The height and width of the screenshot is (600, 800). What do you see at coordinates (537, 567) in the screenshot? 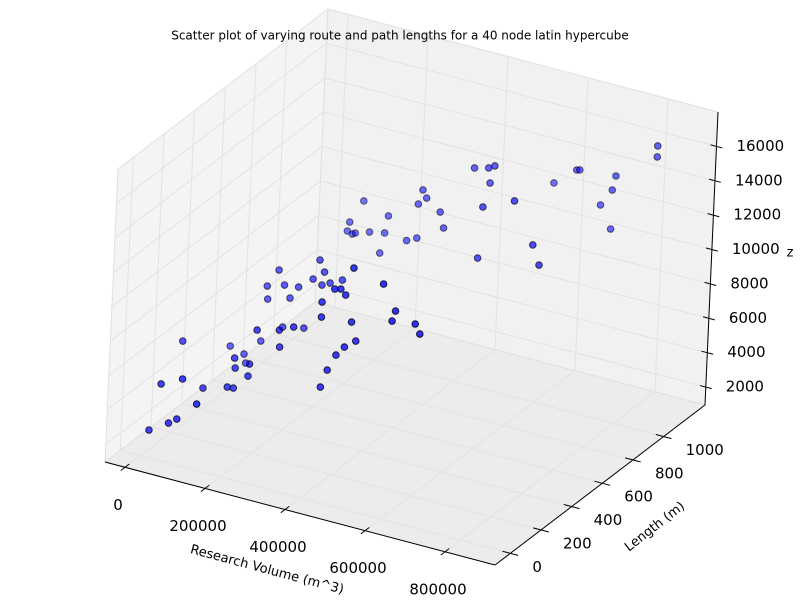
I see `y-tick-label: 0` at bounding box center [537, 567].